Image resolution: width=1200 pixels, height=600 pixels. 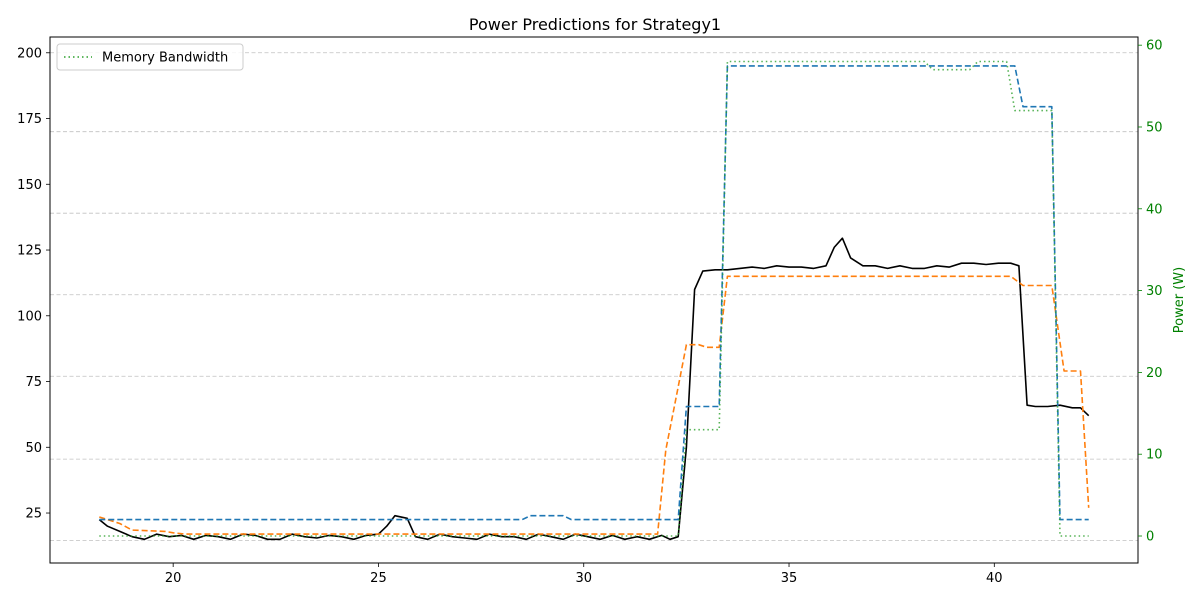 I want to click on x-tick-label: 30, so click(x=583, y=578).